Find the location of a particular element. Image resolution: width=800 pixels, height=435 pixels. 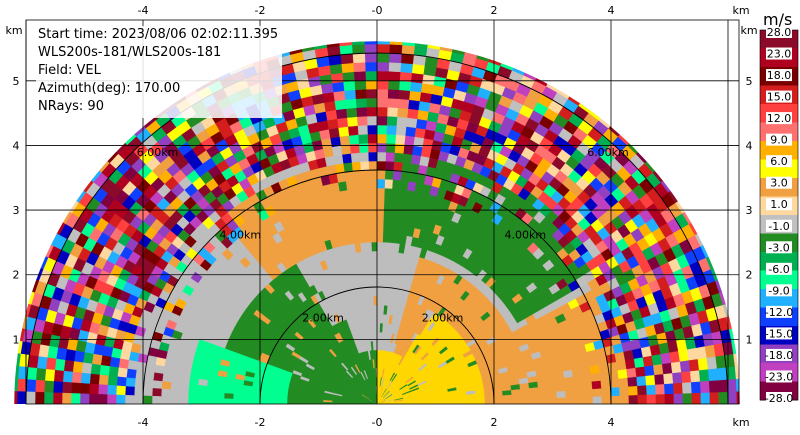

field-text: Field: VEL is located at coordinates (69, 70).